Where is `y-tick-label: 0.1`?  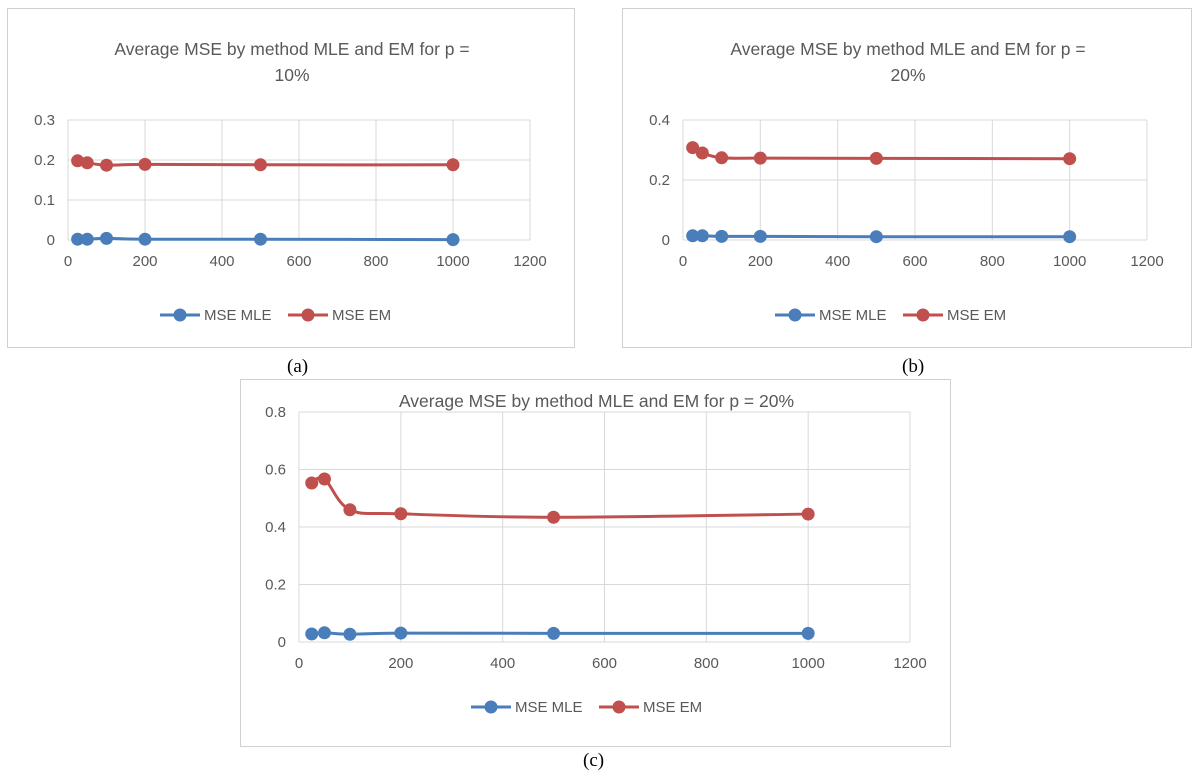
y-tick-label: 0.1 is located at coordinates (44, 200).